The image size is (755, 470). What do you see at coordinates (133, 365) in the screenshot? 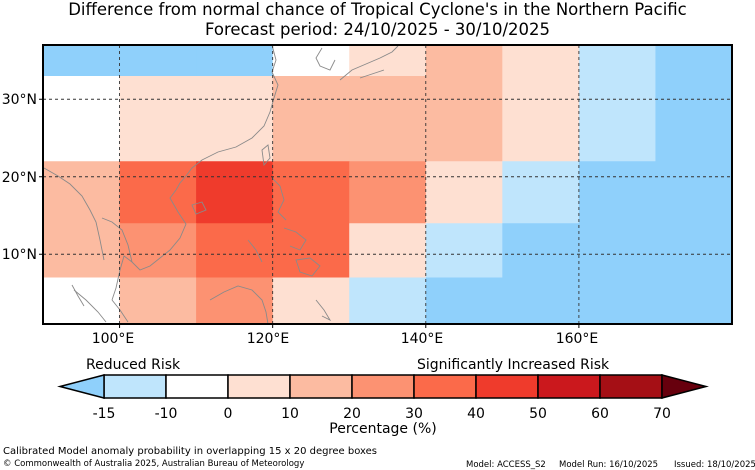
I see `reduced-risk-label: Reduced Risk` at bounding box center [133, 365].